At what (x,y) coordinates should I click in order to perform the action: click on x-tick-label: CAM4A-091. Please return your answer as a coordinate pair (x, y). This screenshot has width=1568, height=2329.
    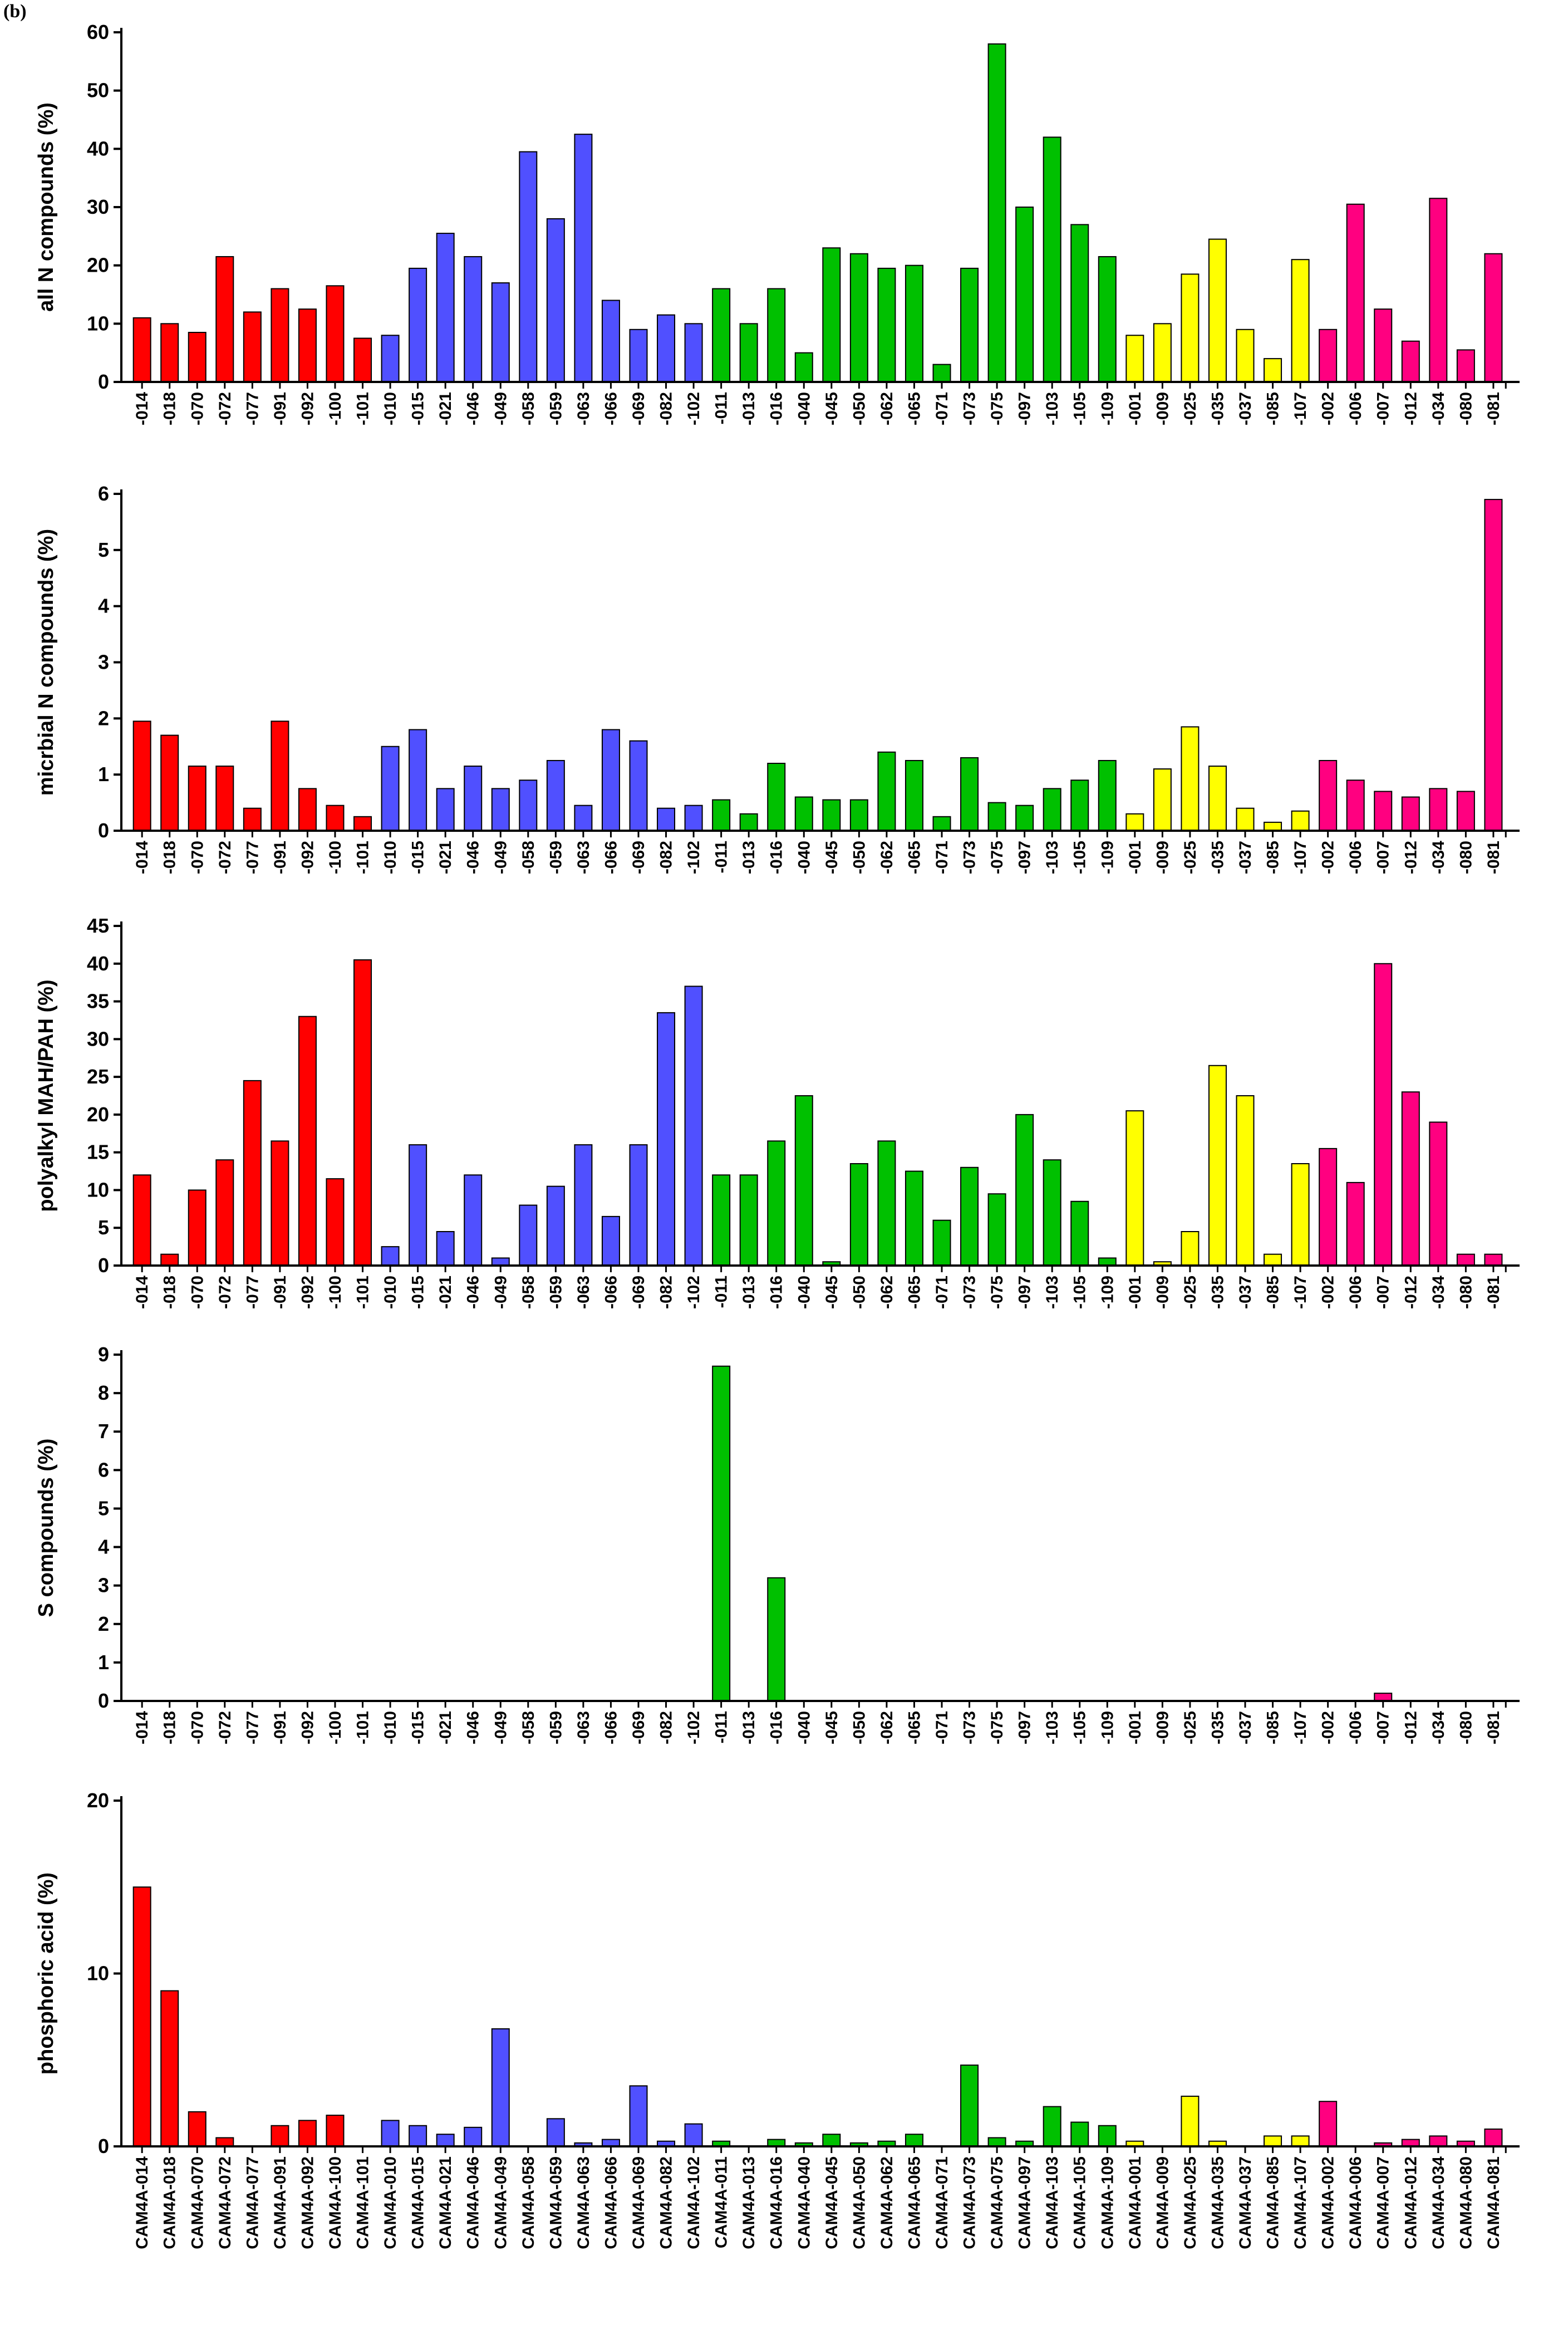
    Looking at the image, I should click on (280, 2202).